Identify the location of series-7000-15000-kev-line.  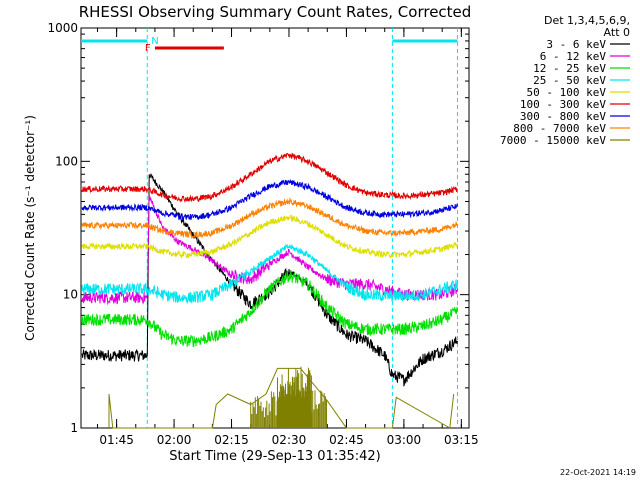
(281, 397).